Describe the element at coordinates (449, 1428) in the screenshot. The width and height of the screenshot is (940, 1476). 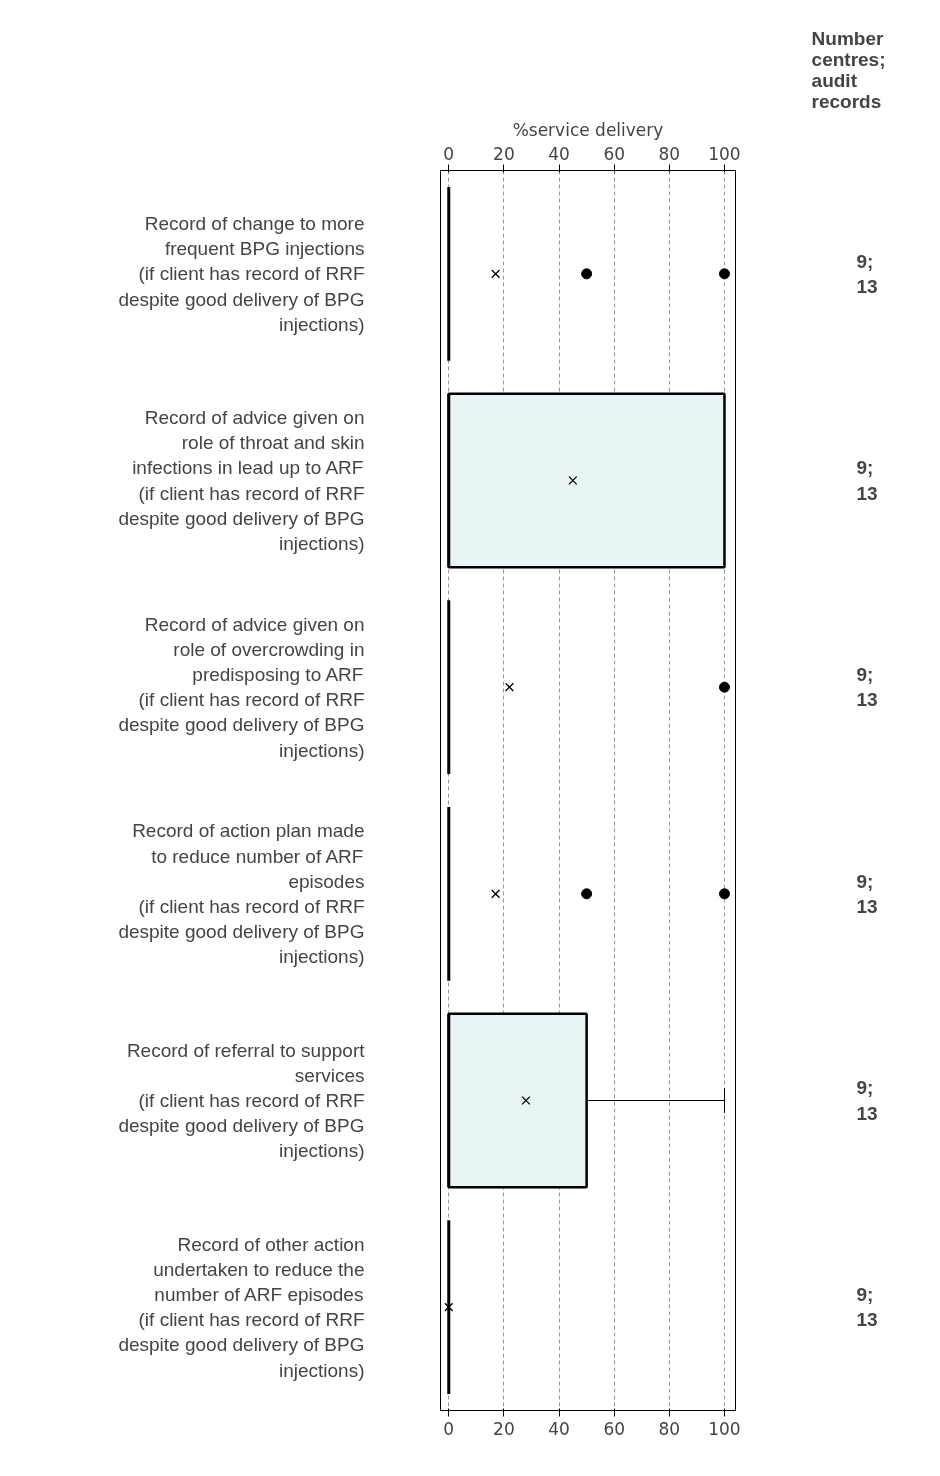
I see `x2-tick-label: 0` at that location.